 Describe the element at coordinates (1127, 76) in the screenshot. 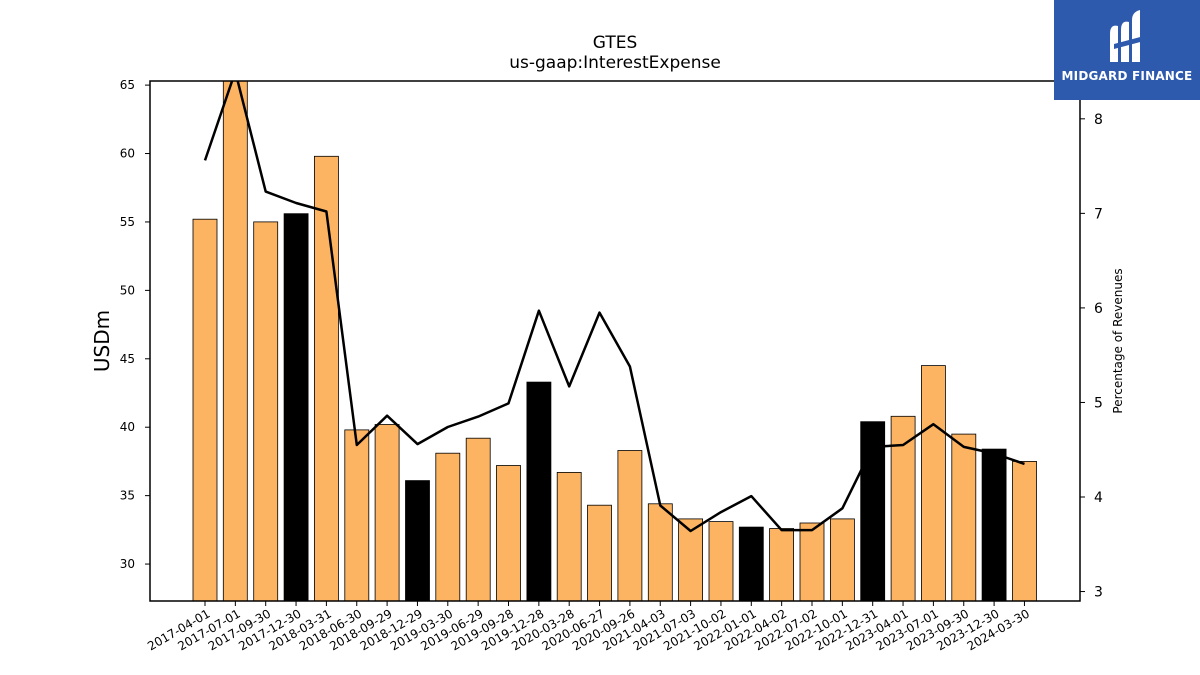

I see `logo-text: MIDGARD FINANCE` at that location.